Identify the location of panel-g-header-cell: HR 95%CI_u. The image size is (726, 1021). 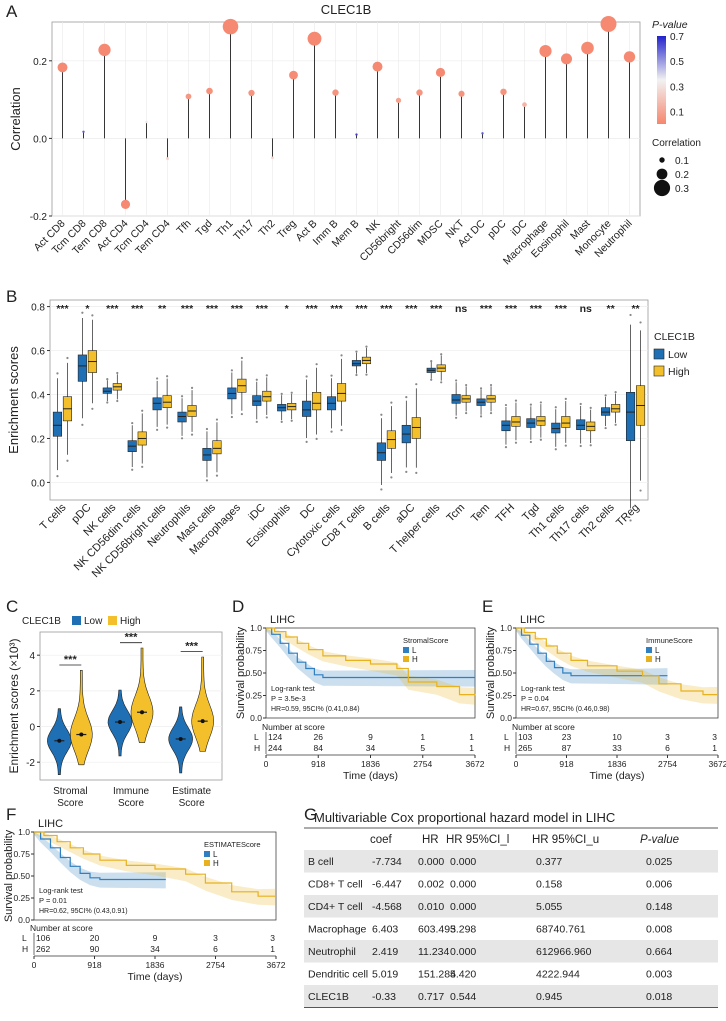
(565, 840).